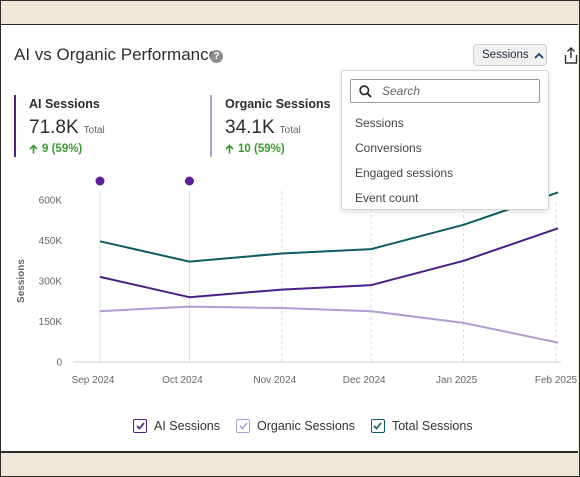  Describe the element at coordinates (306, 426) in the screenshot. I see `legend-label: Organic Sessions` at that location.